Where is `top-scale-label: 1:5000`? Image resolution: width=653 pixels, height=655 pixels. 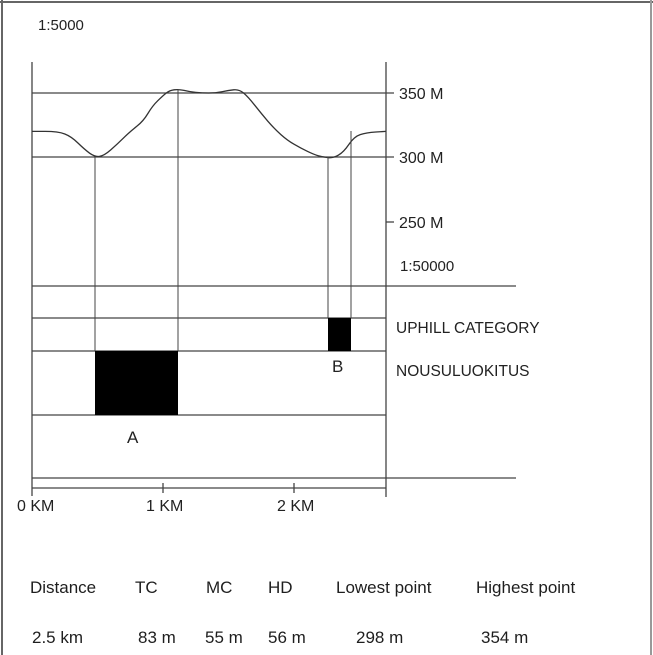 top-scale-label: 1:5000 is located at coordinates (61, 25).